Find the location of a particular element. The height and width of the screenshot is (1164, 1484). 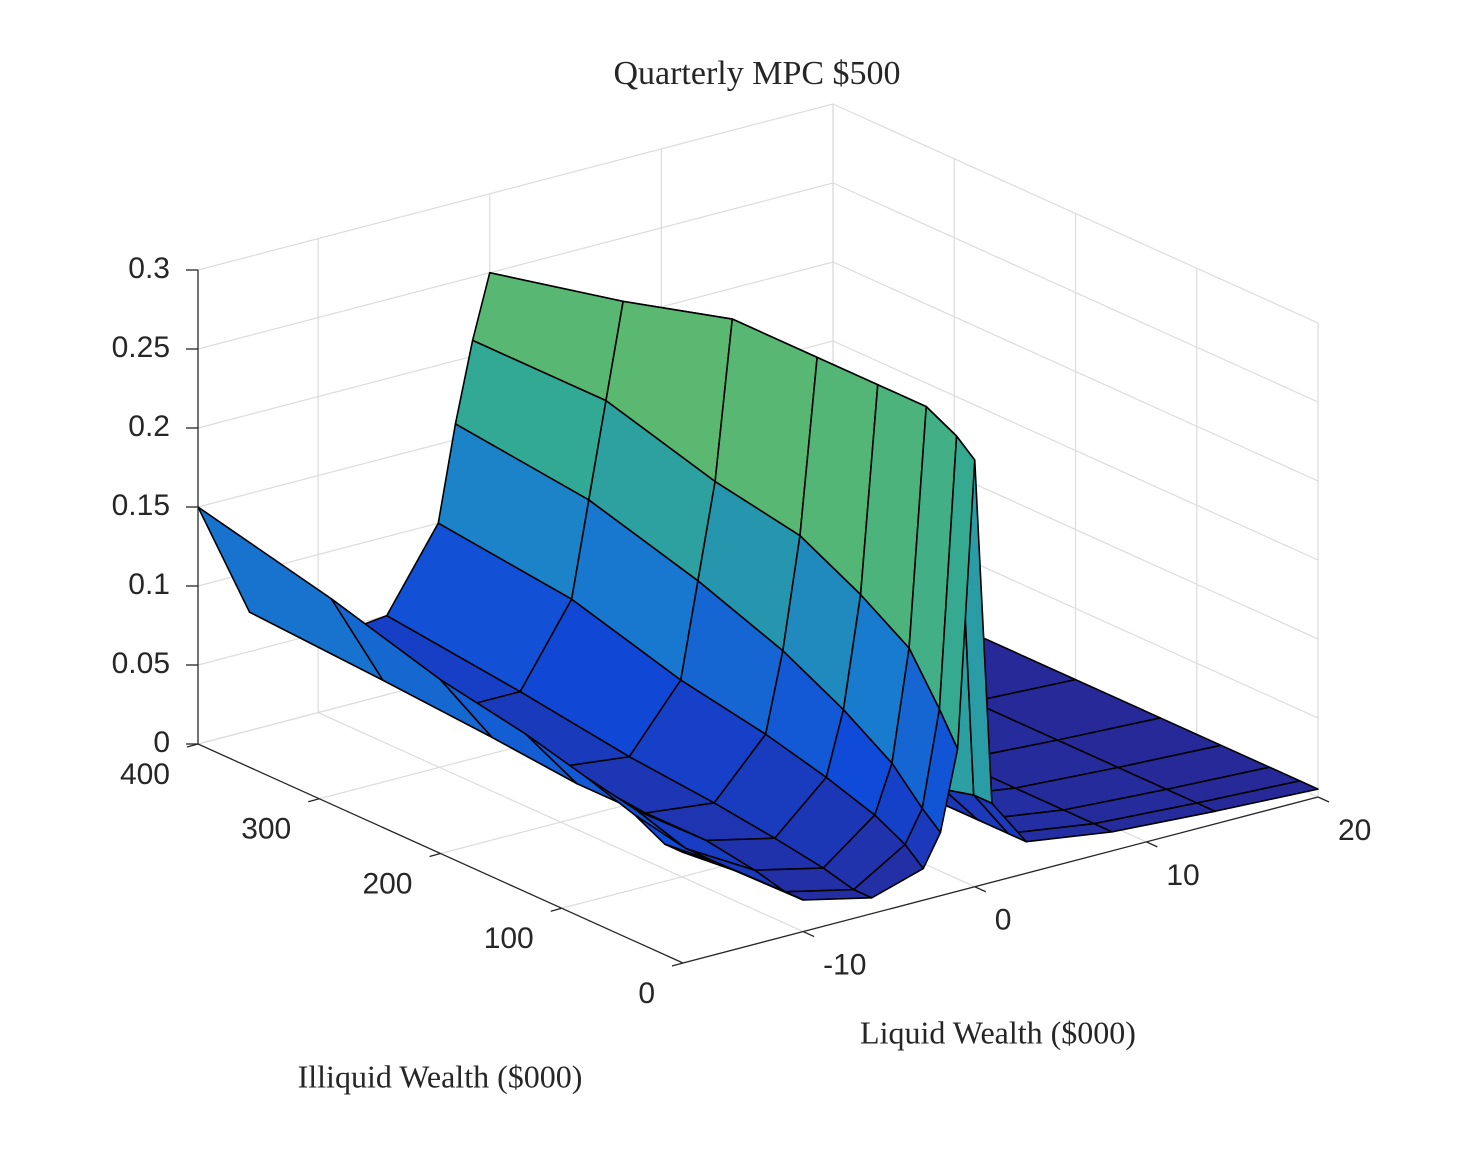

z-tick-label: 0.15 is located at coordinates (141, 505).